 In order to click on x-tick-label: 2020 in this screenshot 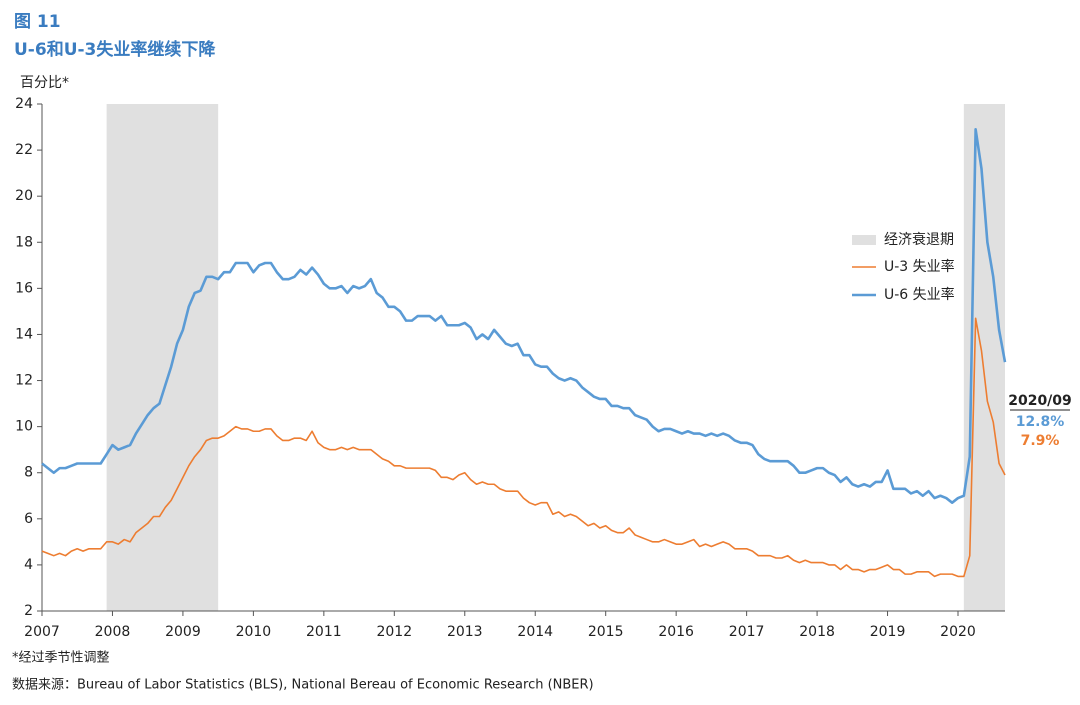, I will do `click(958, 632)`.